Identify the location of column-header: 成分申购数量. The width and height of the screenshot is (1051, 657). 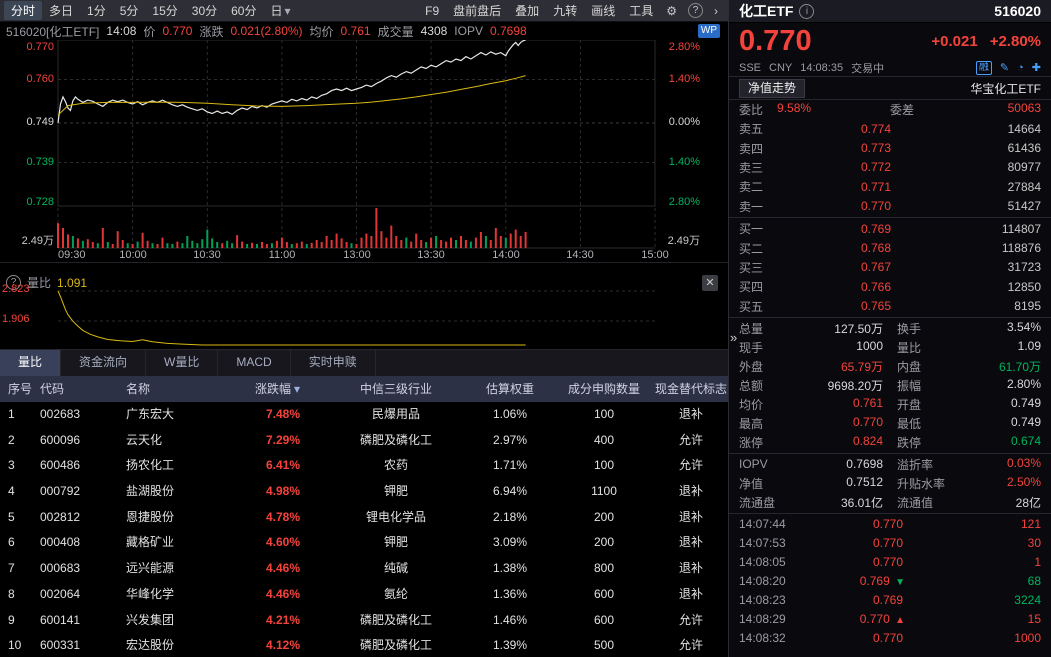
(603, 389).